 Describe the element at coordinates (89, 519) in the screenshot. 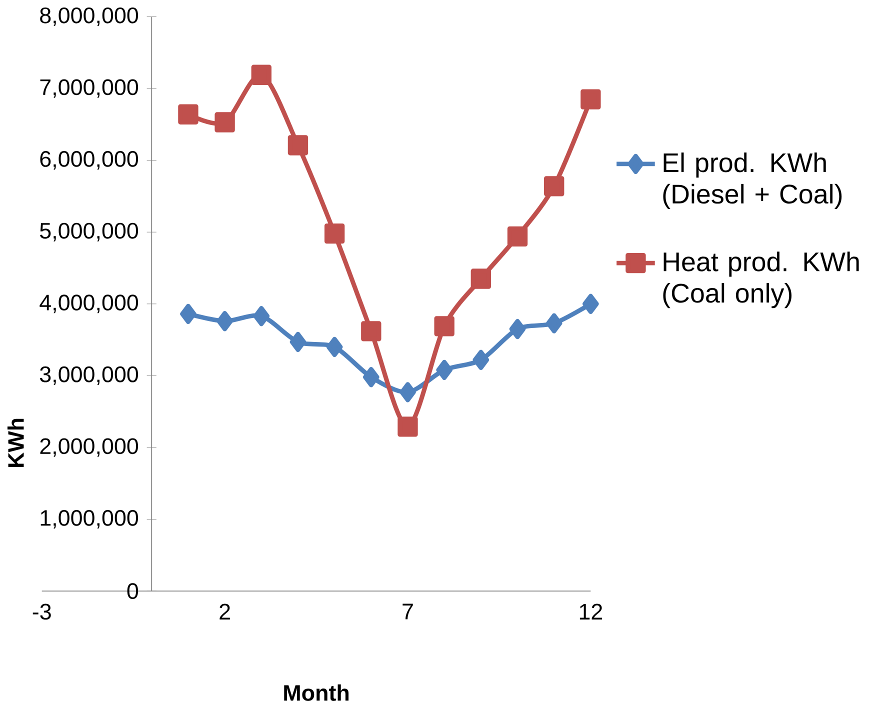

I see `y-tick-label: 1,000,000` at that location.